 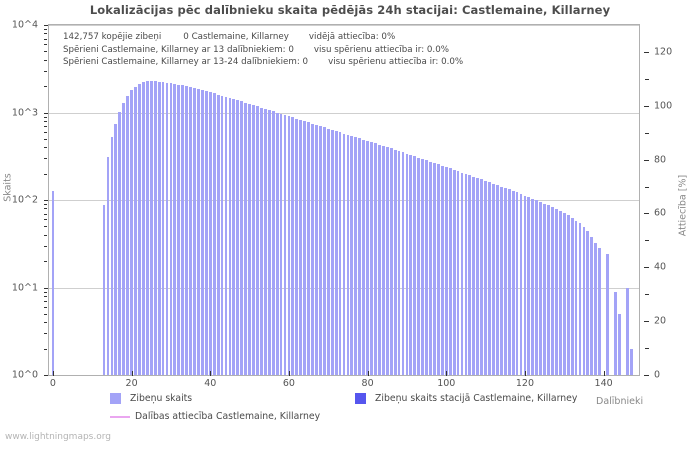 What do you see at coordinates (288, 383) in the screenshot?
I see `x-axis-tick-label: 60` at bounding box center [288, 383].